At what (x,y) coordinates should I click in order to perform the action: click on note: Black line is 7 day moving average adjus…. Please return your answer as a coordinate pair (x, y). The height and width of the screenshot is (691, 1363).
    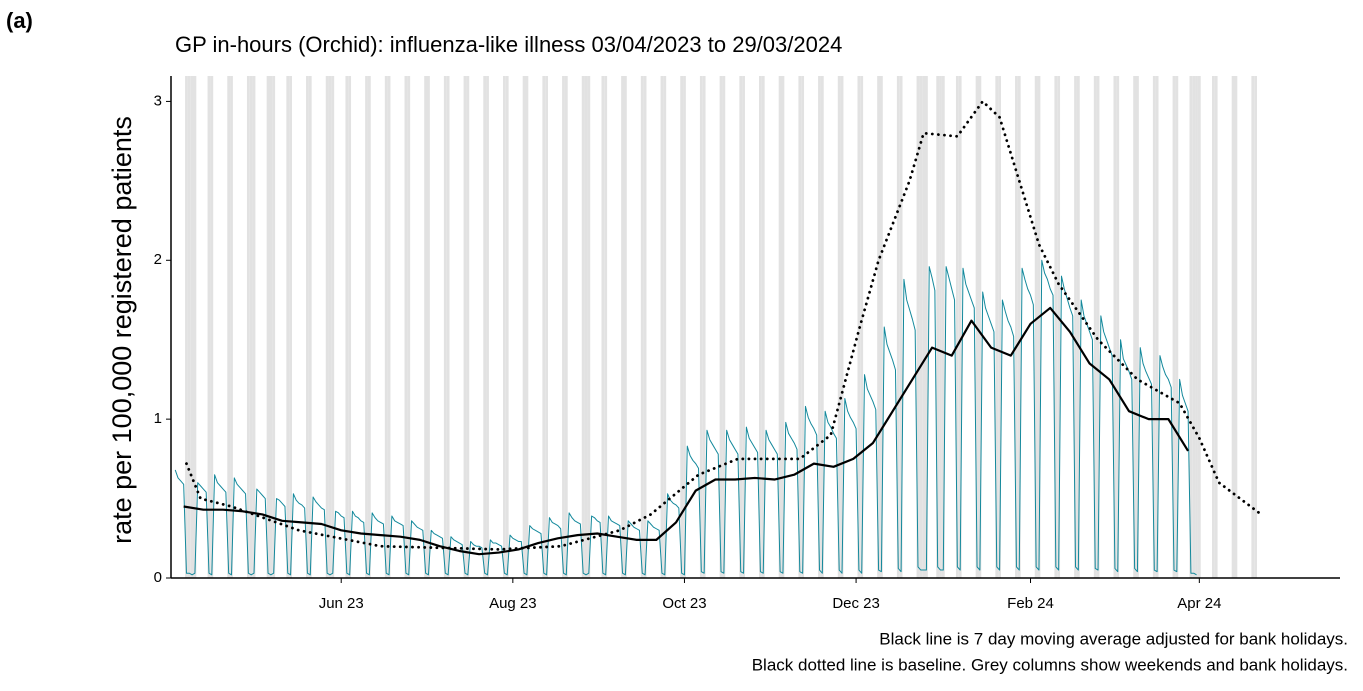
    Looking at the image, I should click on (1113, 638).